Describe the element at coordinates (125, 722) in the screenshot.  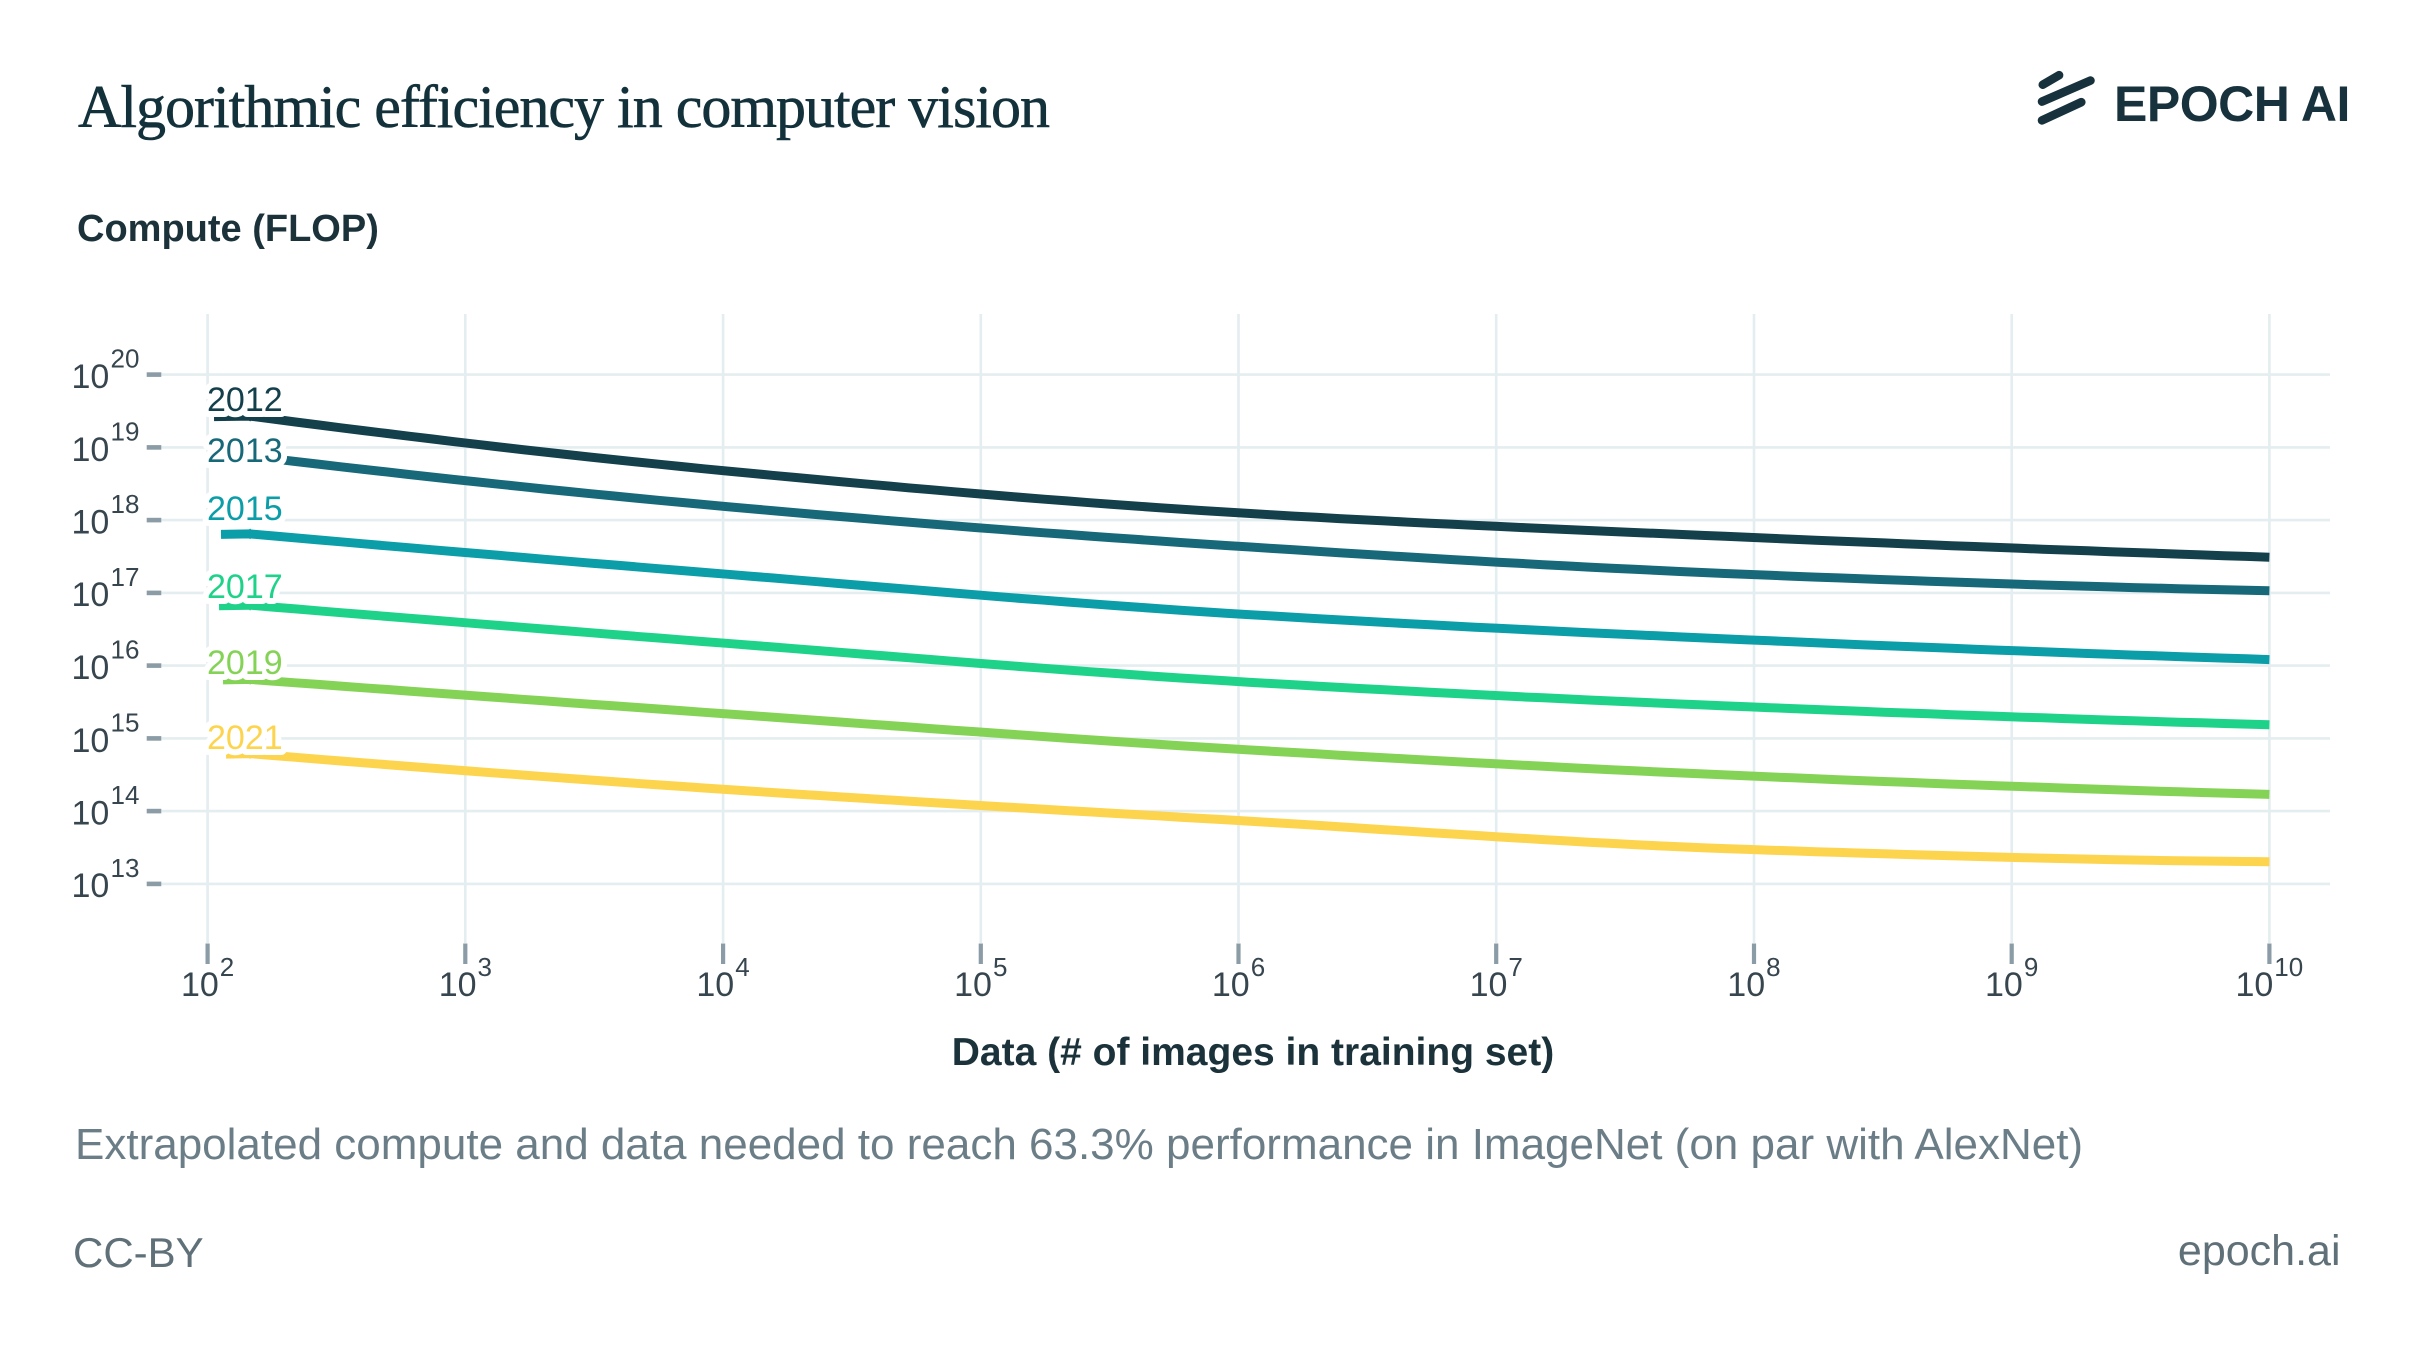
I see `svg-text: 15` at that location.